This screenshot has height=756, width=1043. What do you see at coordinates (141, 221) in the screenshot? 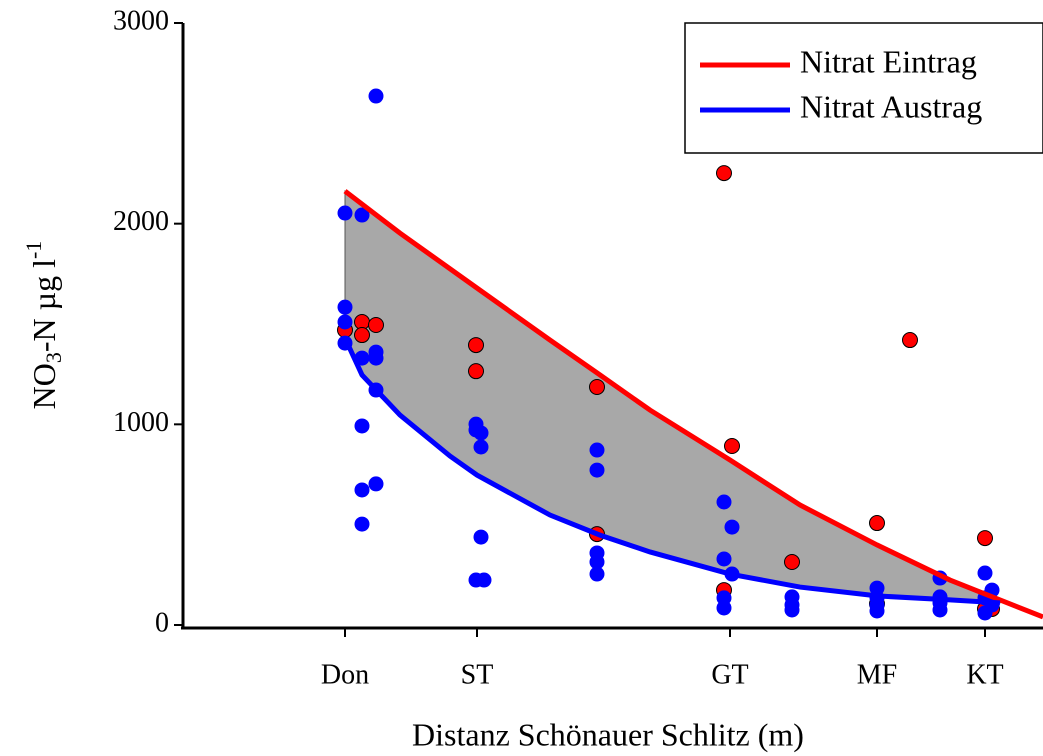
I see `y-tick-label: 2000` at bounding box center [141, 221].